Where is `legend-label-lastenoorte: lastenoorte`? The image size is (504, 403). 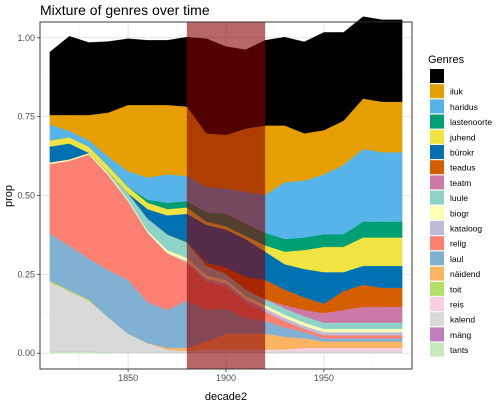
legend-label-lastenoorte: lastenoorte is located at coordinates (471, 122).